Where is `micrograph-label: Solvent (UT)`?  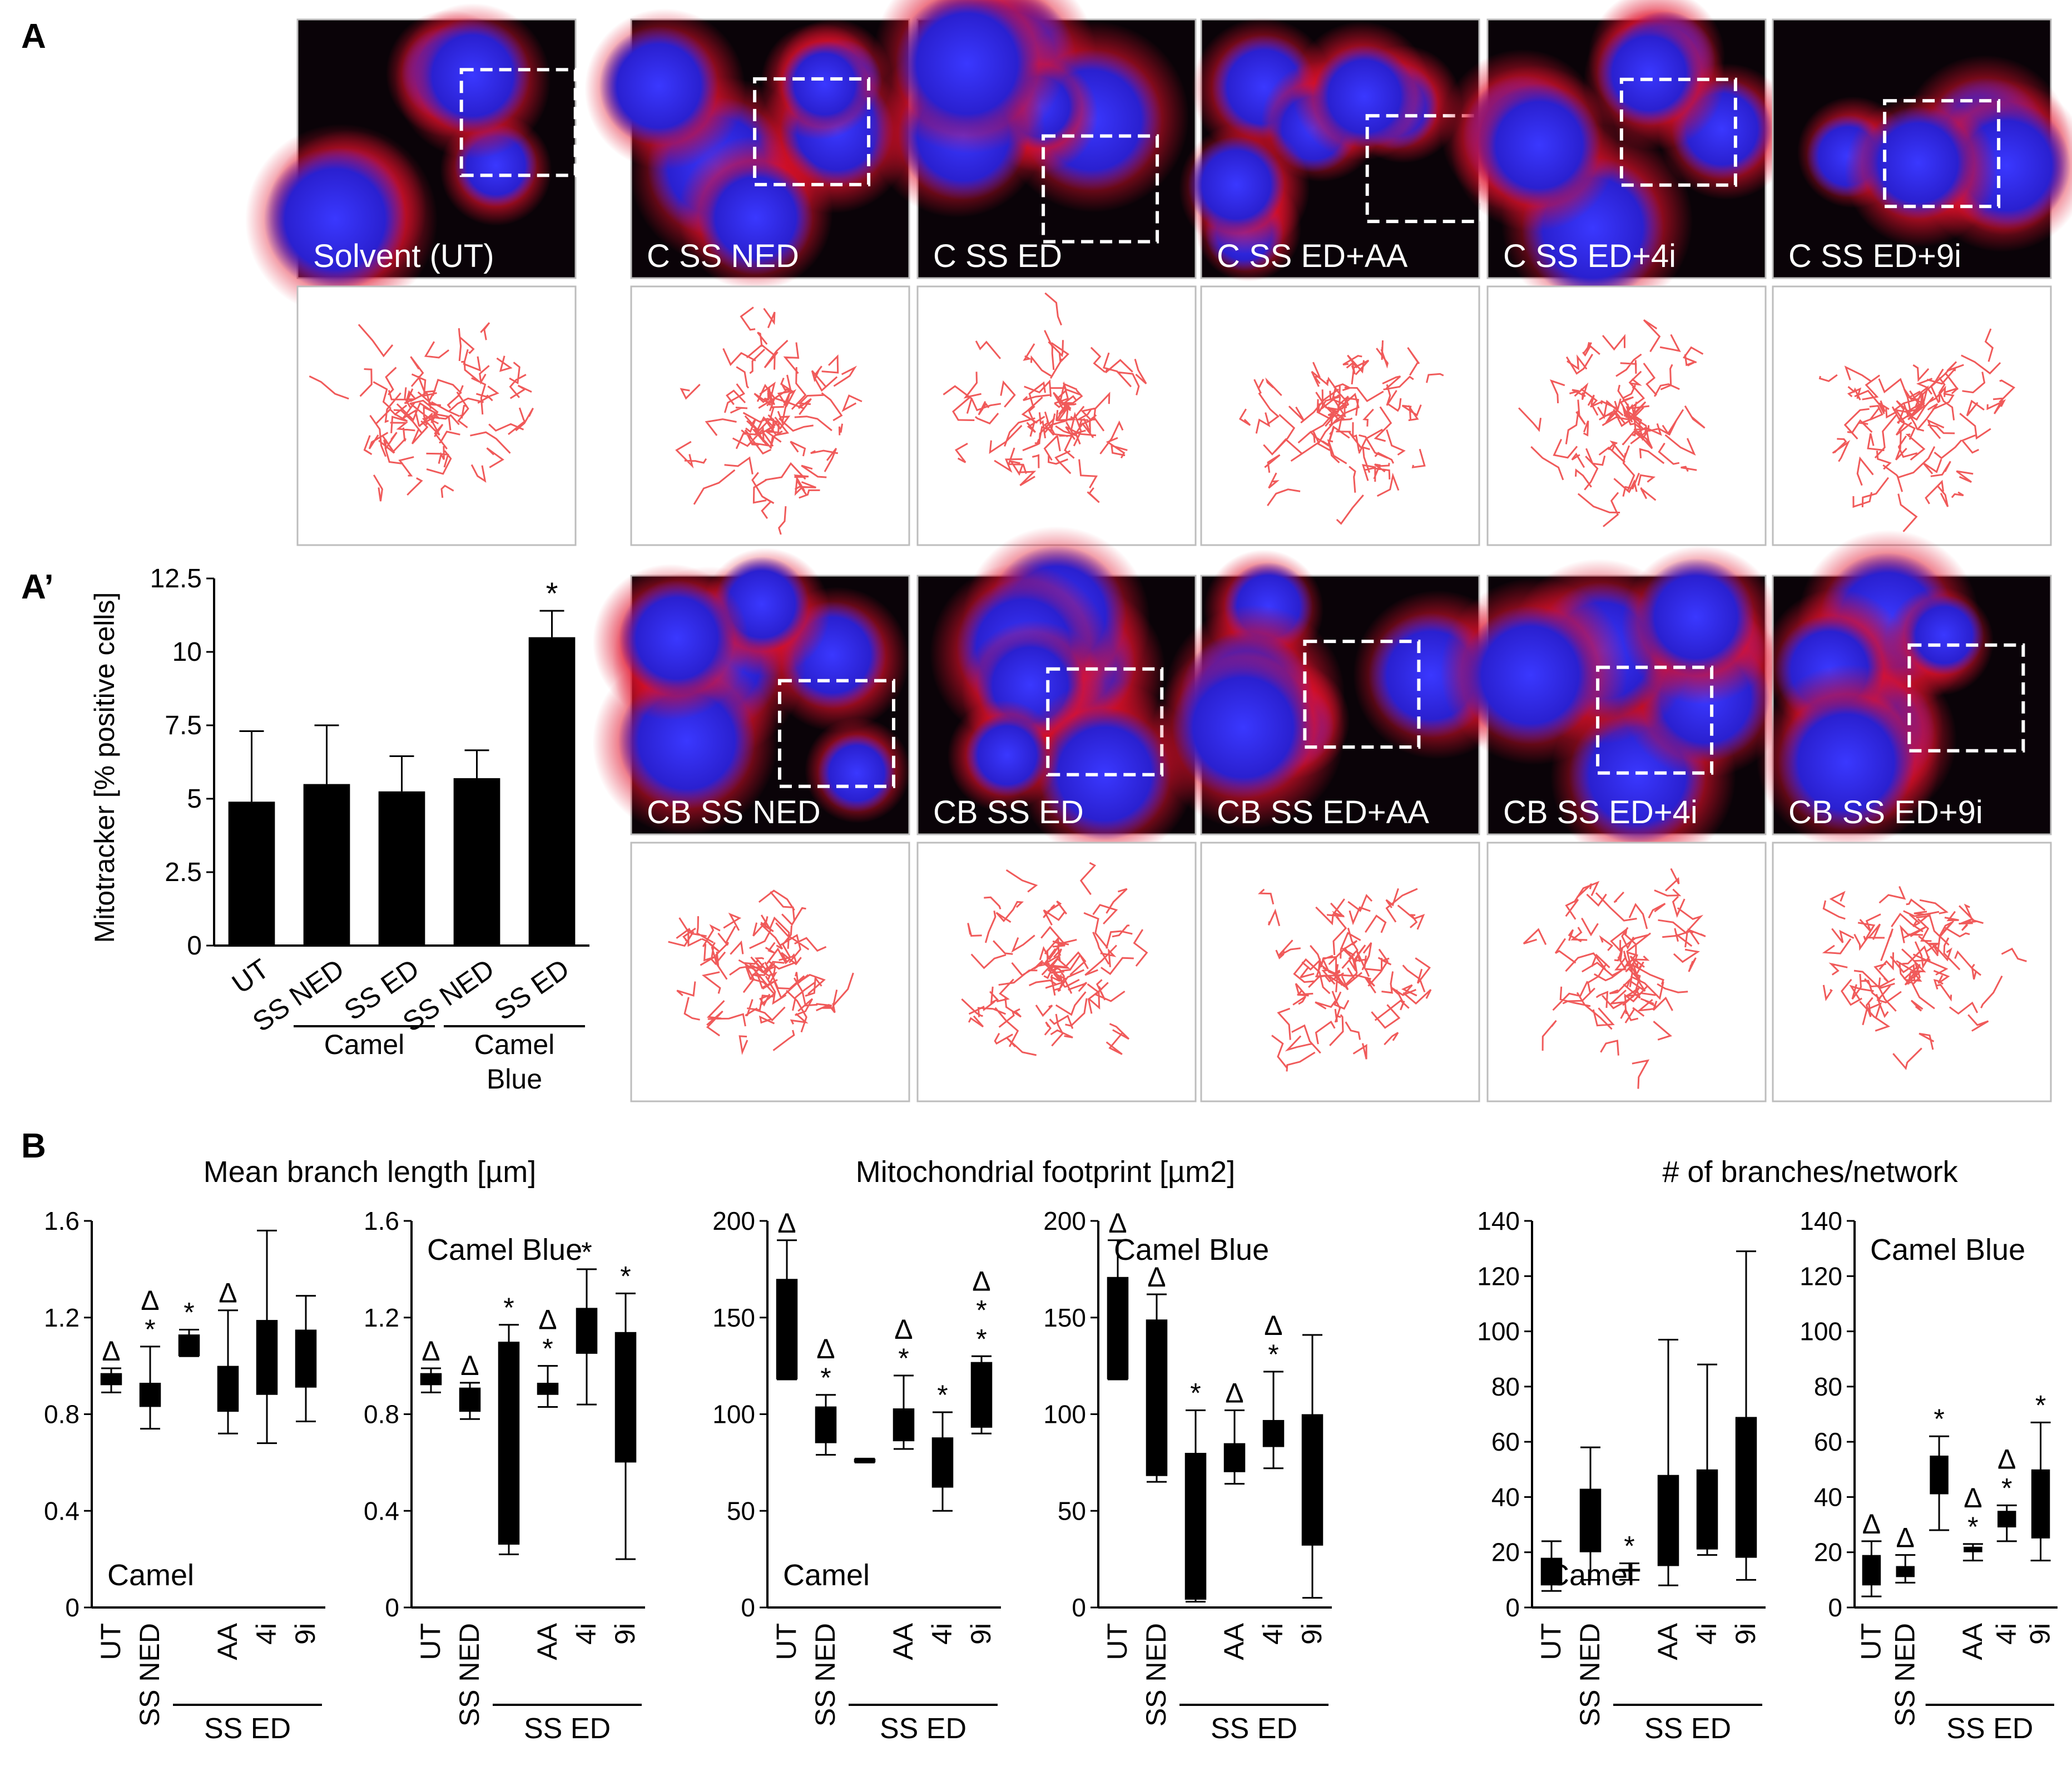 micrograph-label: Solvent (UT) is located at coordinates (404, 256).